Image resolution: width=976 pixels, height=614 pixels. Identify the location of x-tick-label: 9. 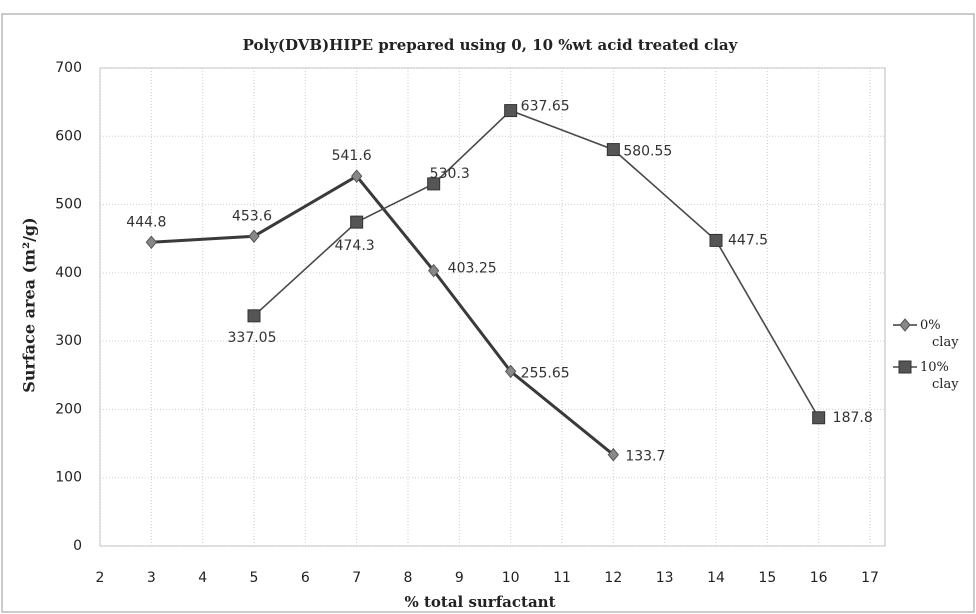
(459, 578).